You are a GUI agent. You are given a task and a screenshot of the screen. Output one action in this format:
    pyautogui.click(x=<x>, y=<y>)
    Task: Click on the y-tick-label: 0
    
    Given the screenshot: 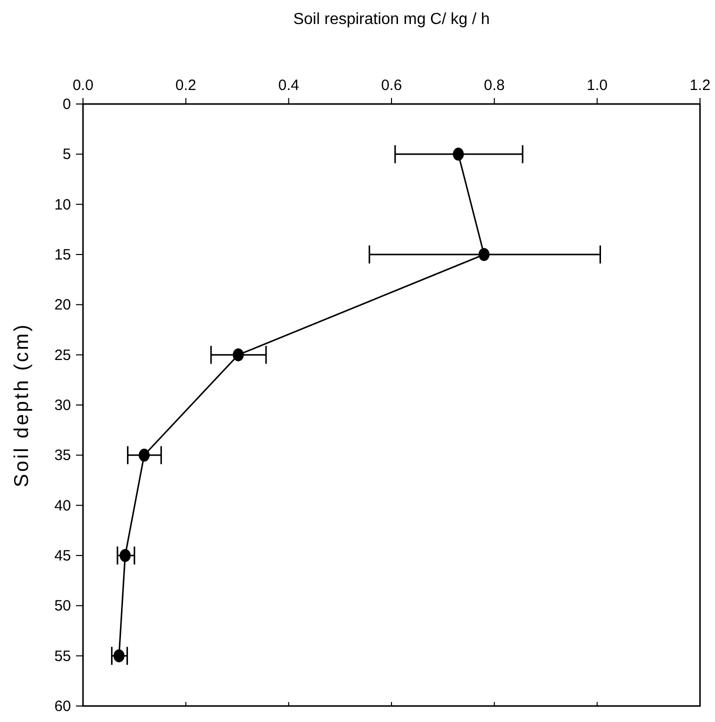 What is the action you would take?
    pyautogui.click(x=66, y=104)
    